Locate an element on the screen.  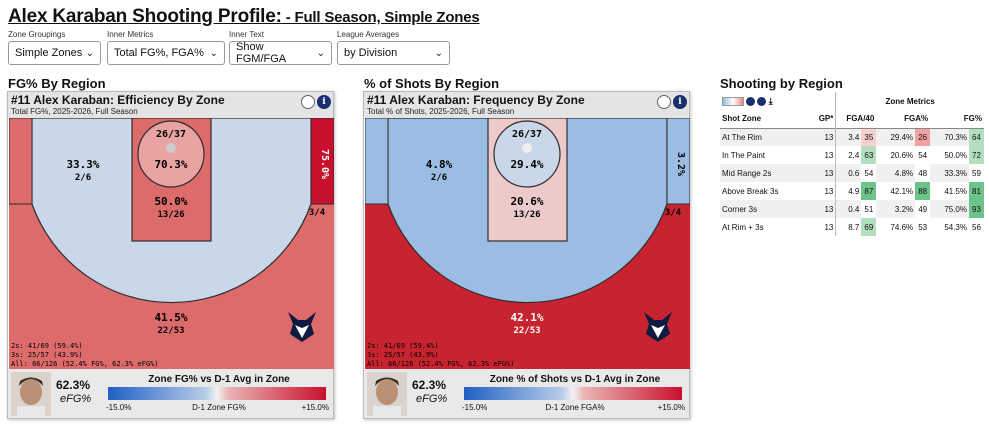
legend-color-bar is located at coordinates (573, 393).